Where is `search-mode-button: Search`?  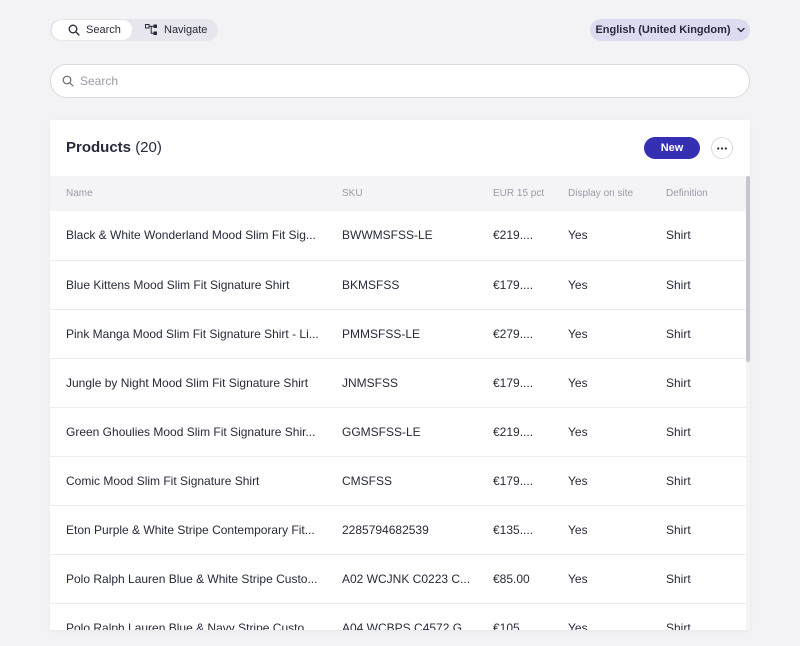 search-mode-button: Search is located at coordinates (92, 30).